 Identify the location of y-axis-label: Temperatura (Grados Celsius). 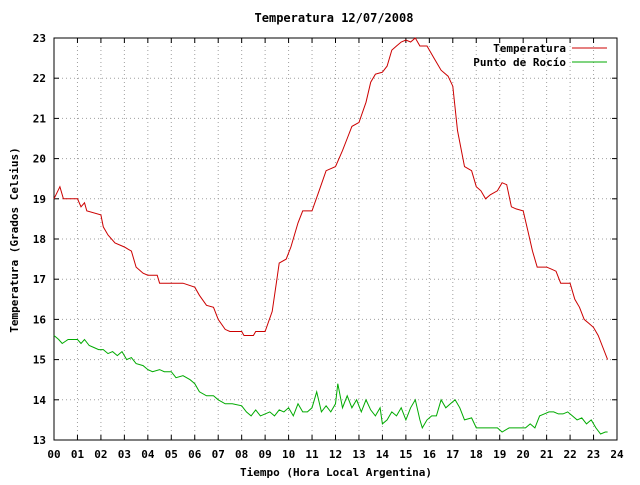
(14, 239).